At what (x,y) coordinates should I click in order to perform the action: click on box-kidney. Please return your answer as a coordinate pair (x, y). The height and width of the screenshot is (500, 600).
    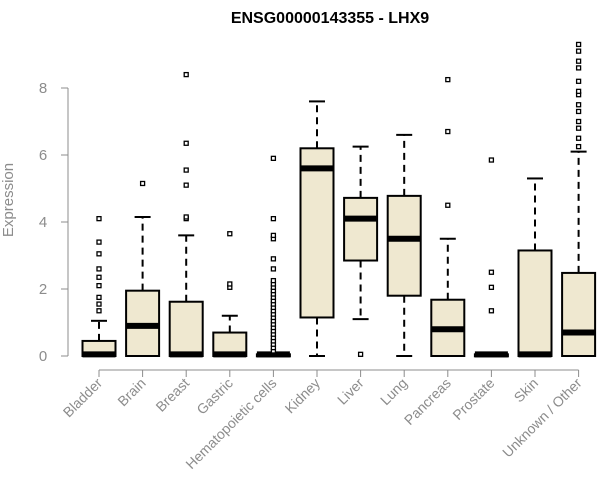
    Looking at the image, I should click on (317, 228).